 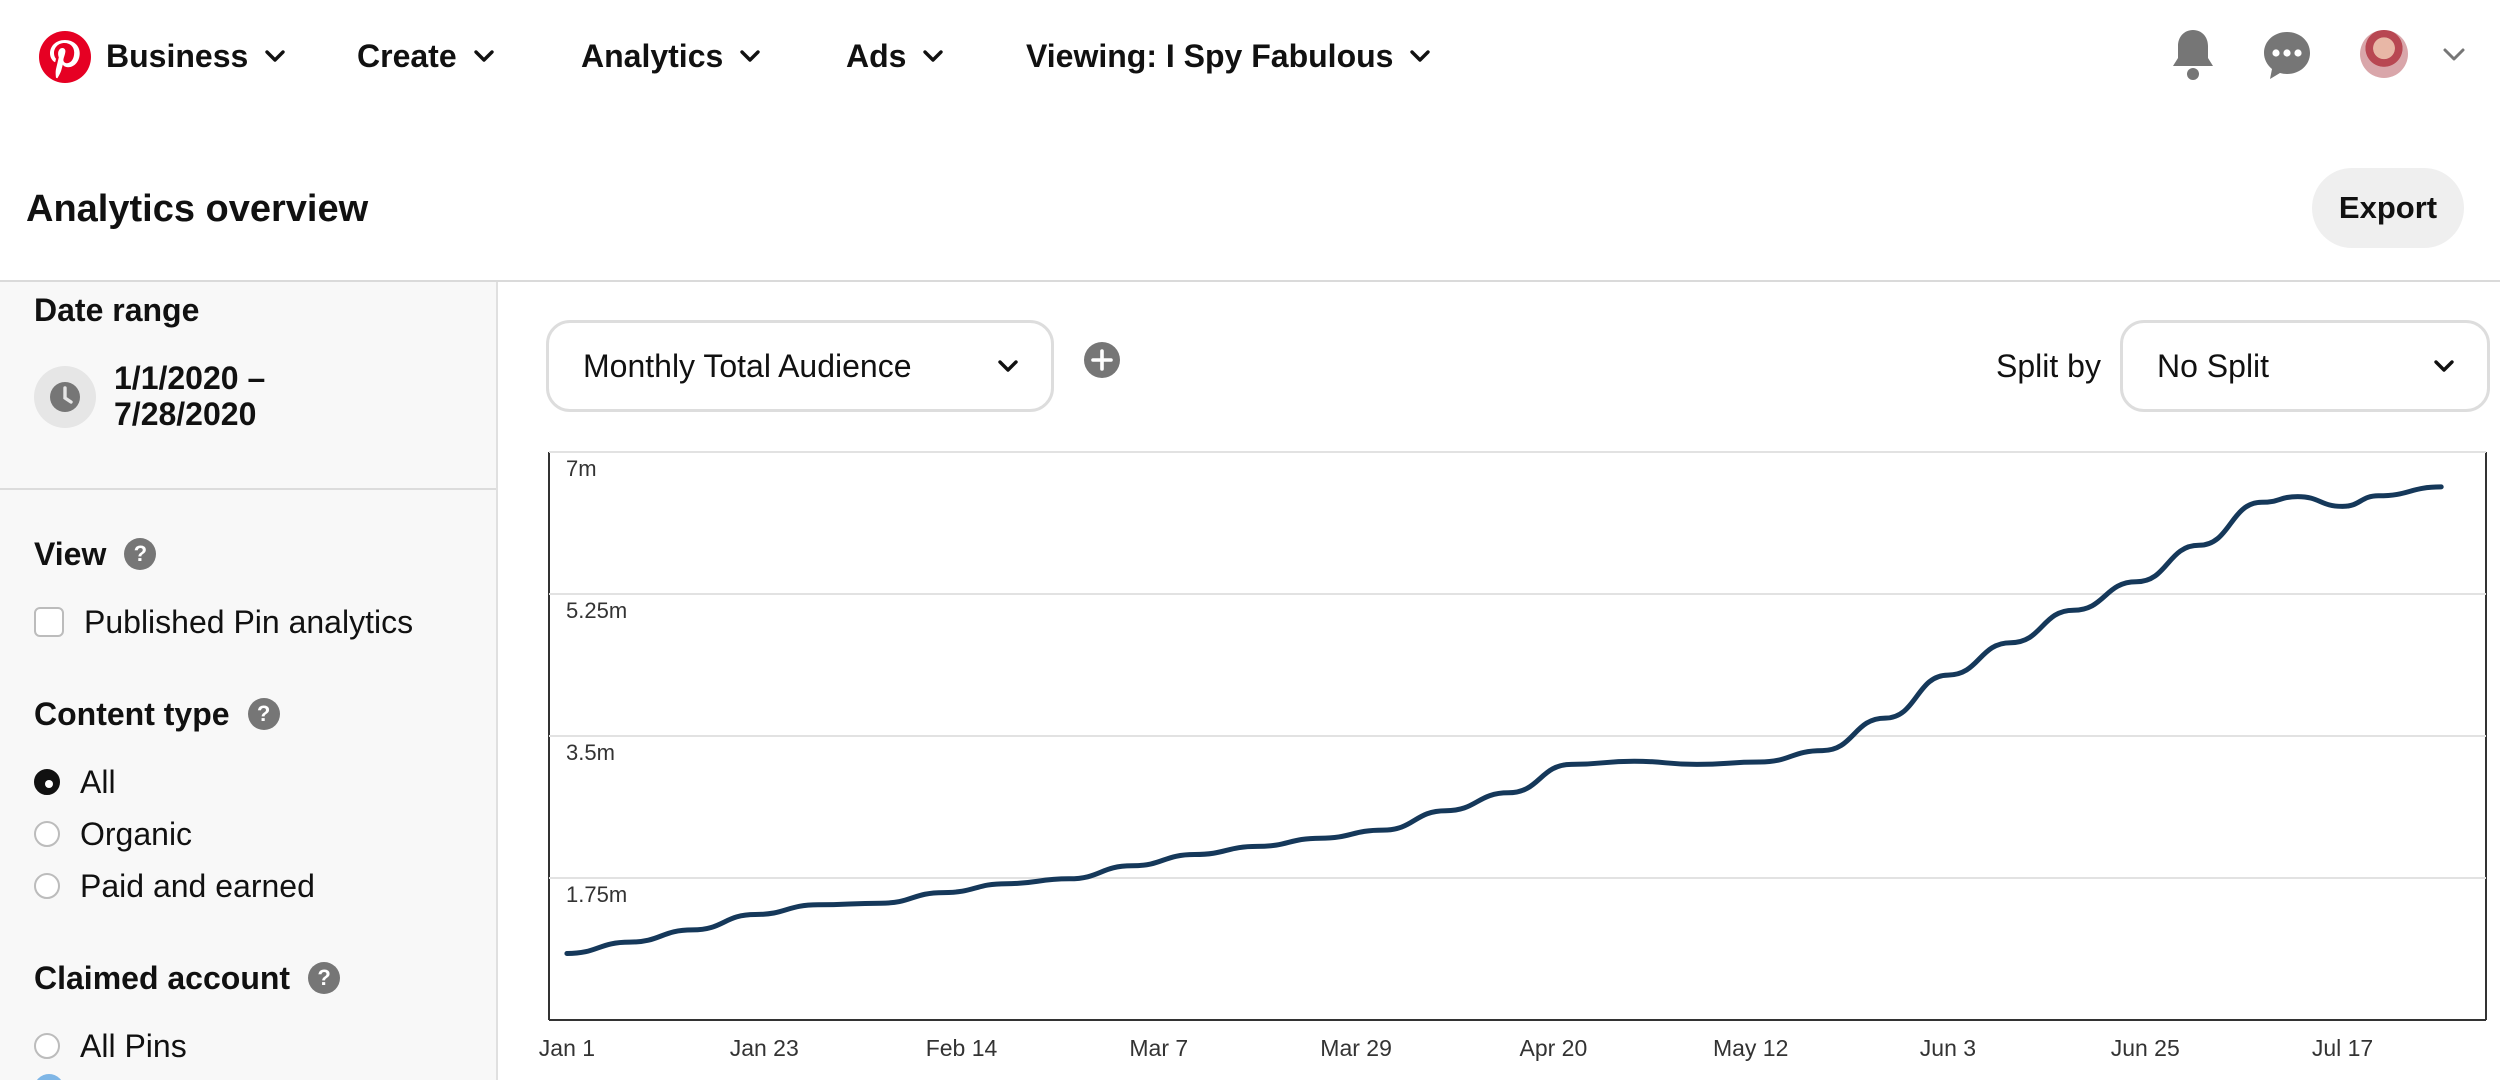 I want to click on nav-business-label: Business, so click(x=177, y=55).